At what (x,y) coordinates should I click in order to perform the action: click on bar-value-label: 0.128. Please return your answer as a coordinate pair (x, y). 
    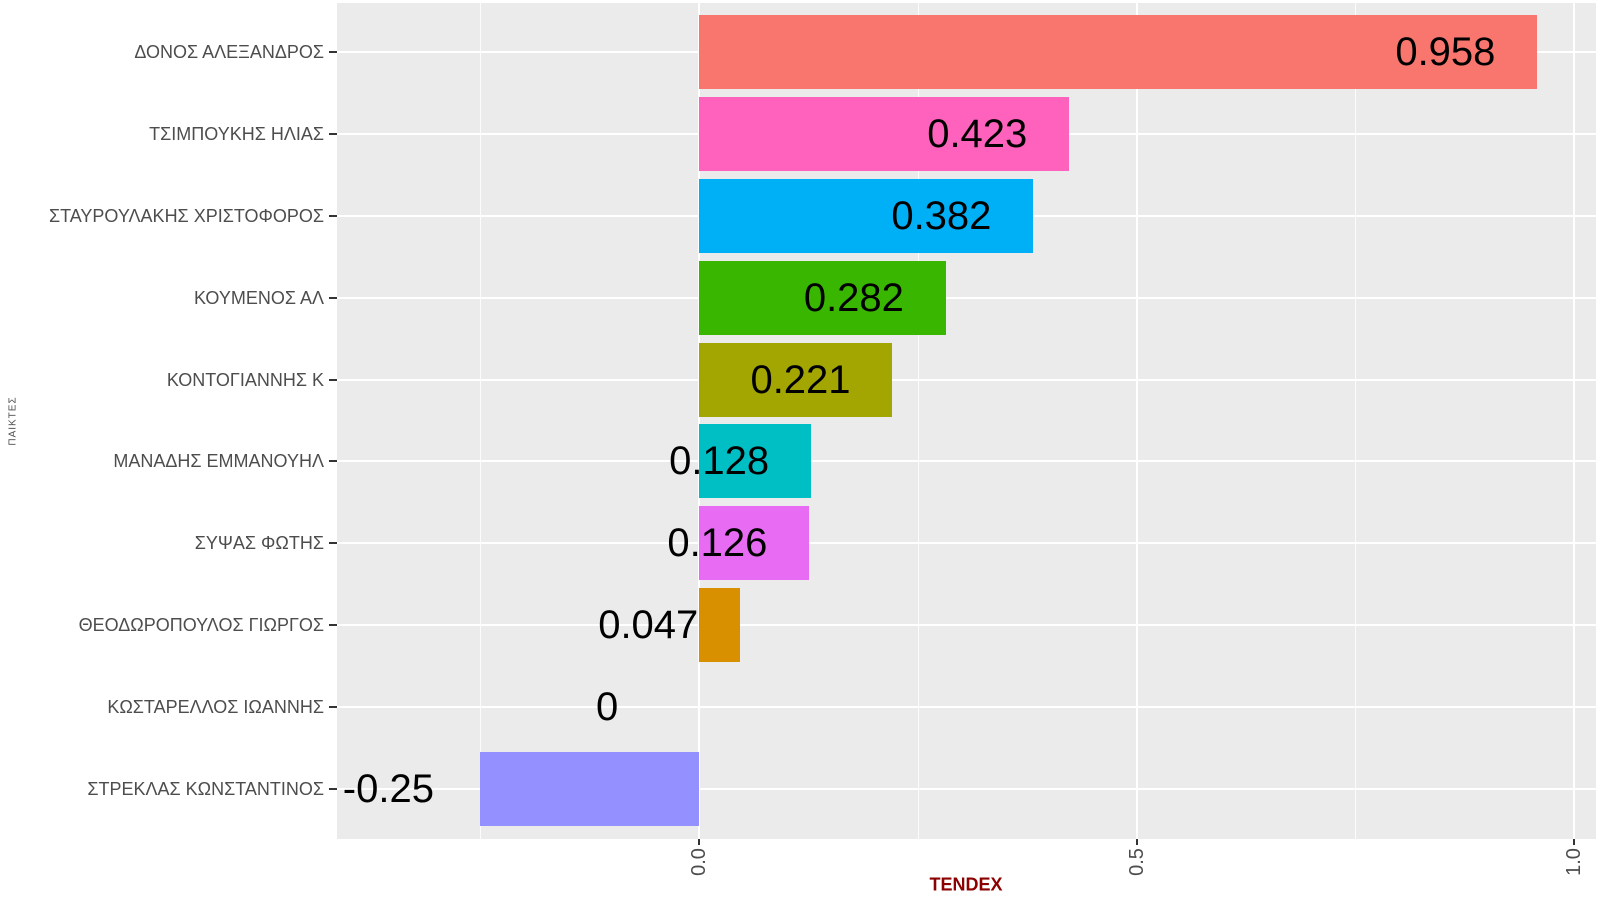
    Looking at the image, I should click on (719, 461).